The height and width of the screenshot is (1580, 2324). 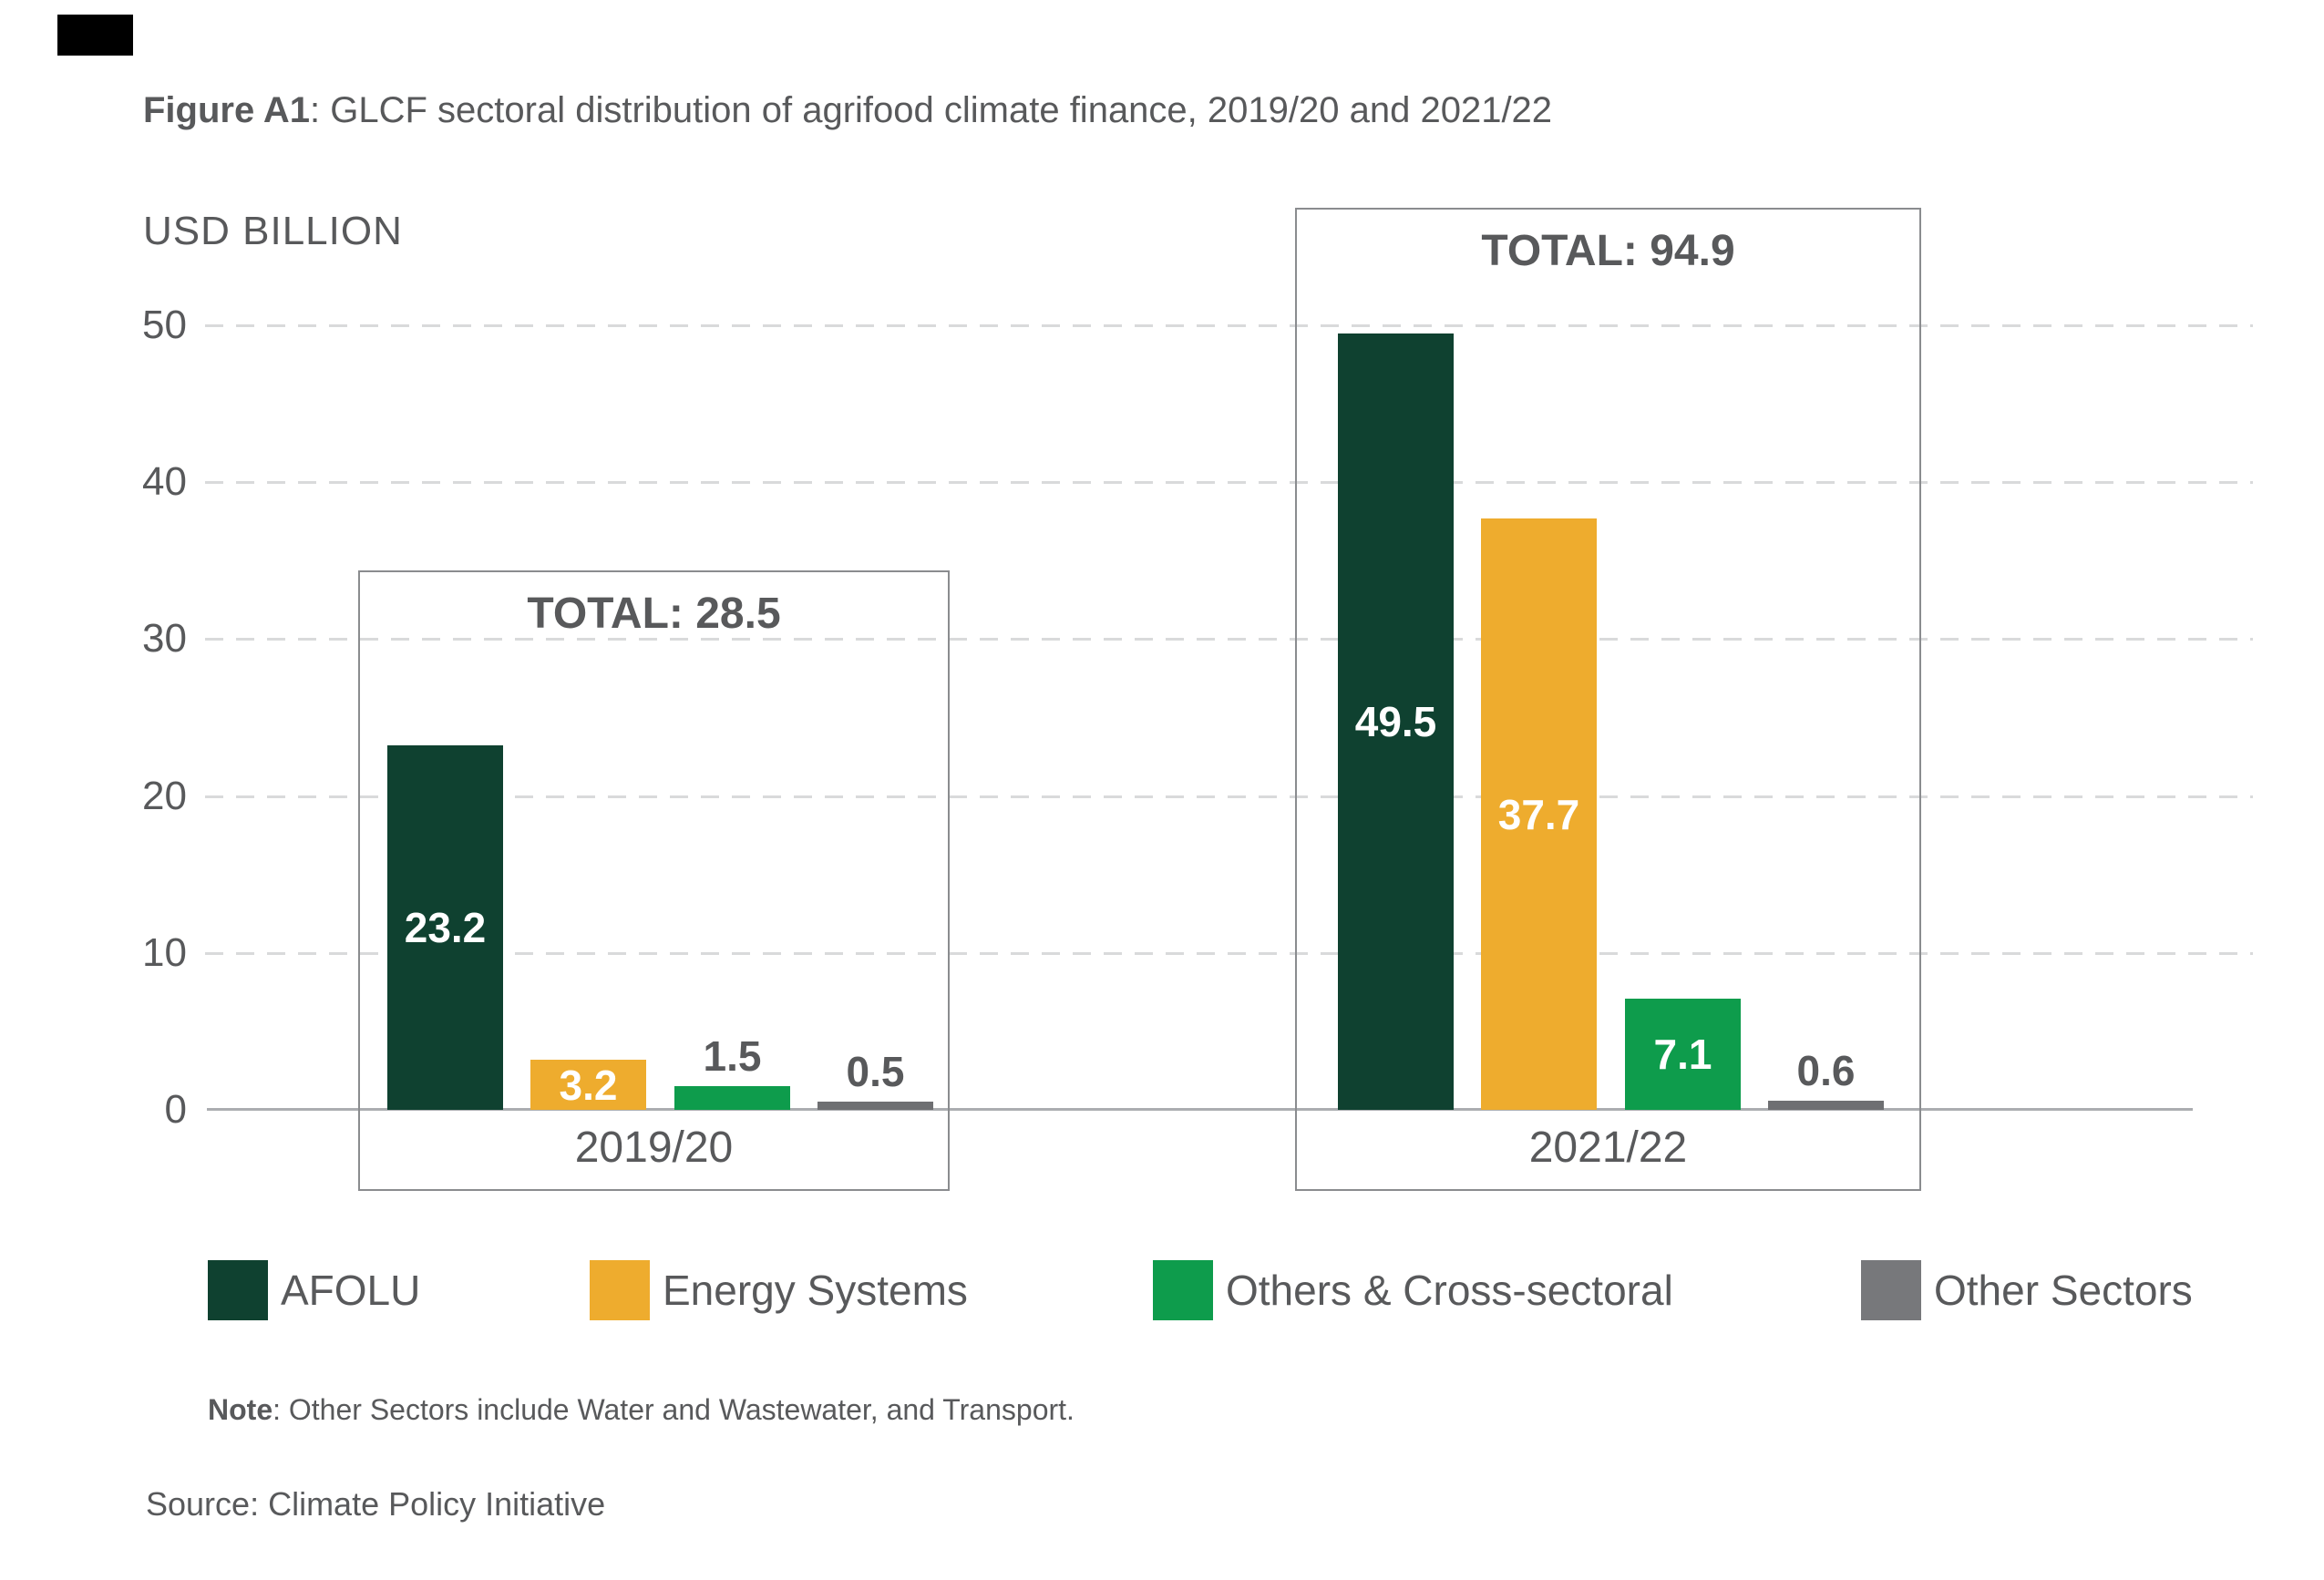 I want to click on figure-title-prefix: Figure A1, so click(x=226, y=110).